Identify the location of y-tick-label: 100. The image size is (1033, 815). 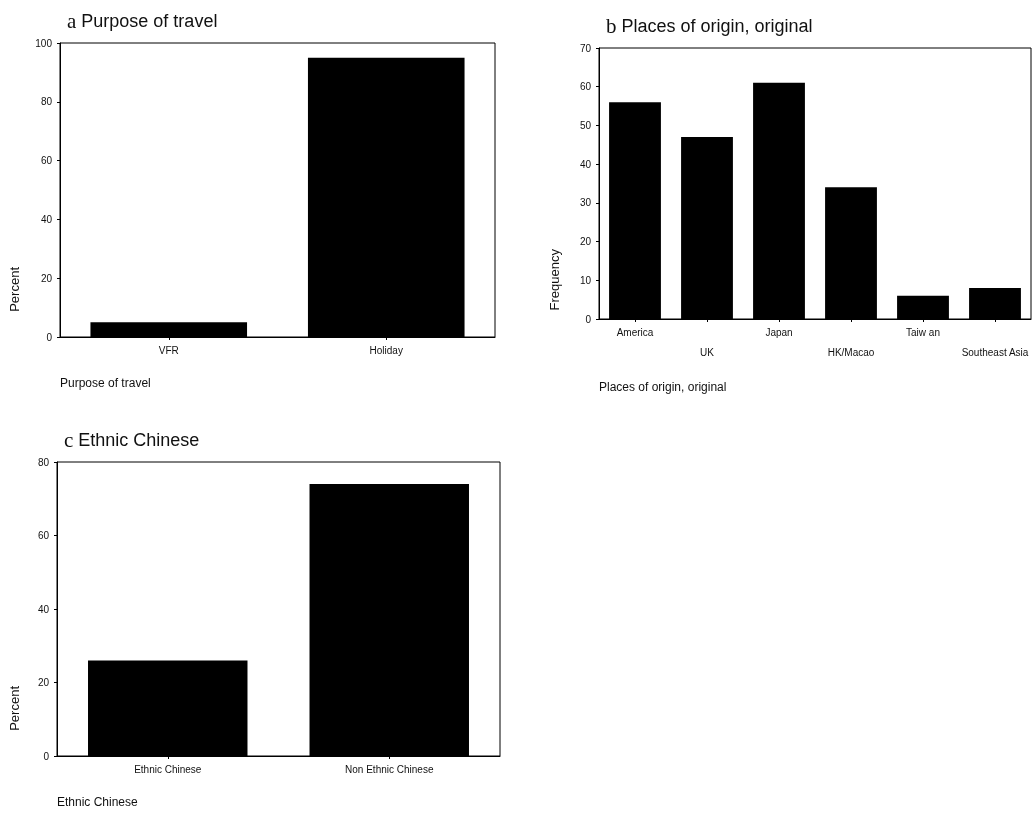
(44, 43).